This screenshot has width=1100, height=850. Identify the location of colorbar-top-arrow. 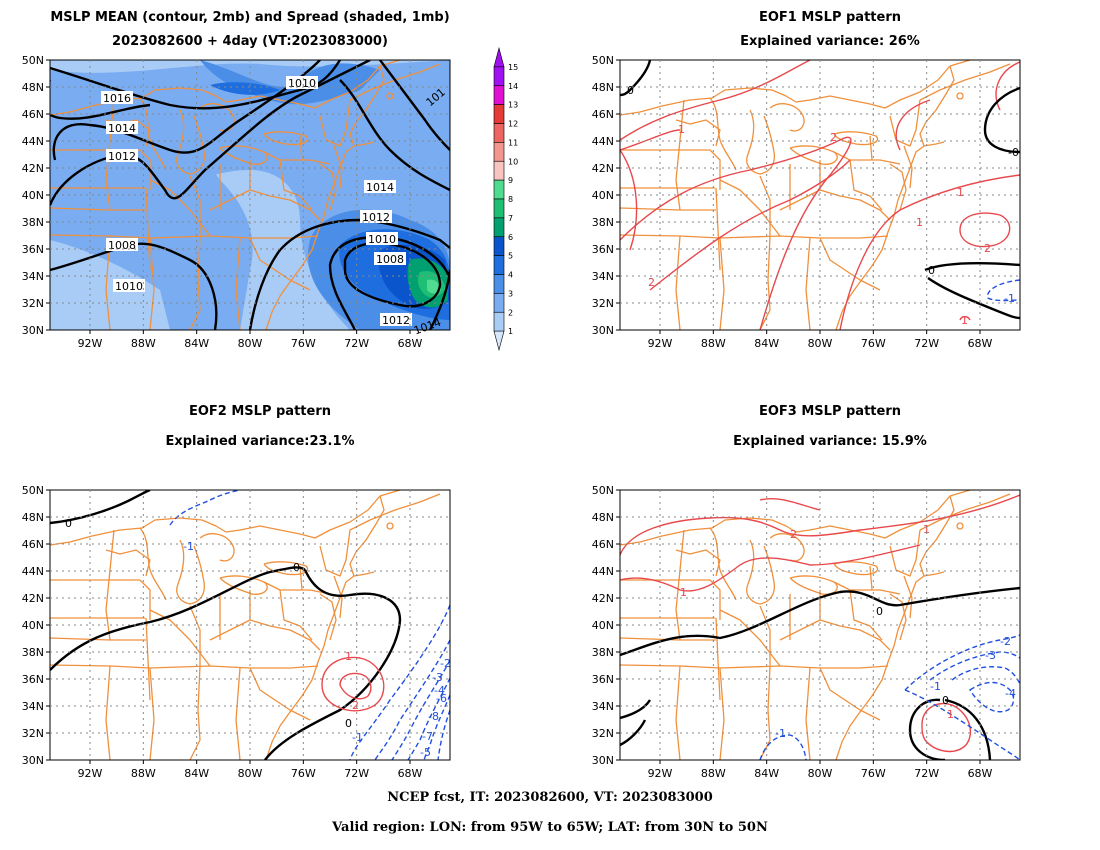
(499, 57).